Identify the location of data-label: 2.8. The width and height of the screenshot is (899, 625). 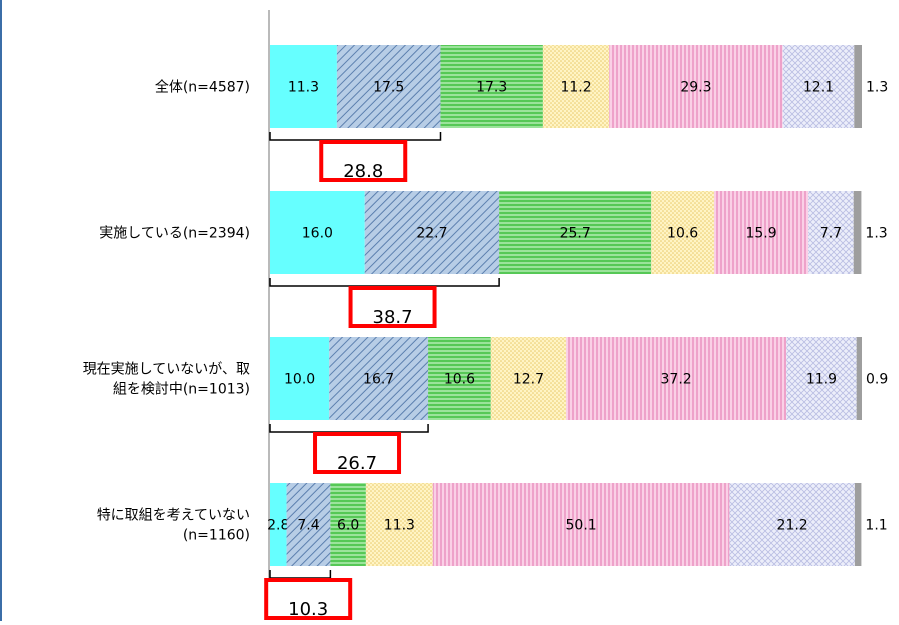
(278, 526).